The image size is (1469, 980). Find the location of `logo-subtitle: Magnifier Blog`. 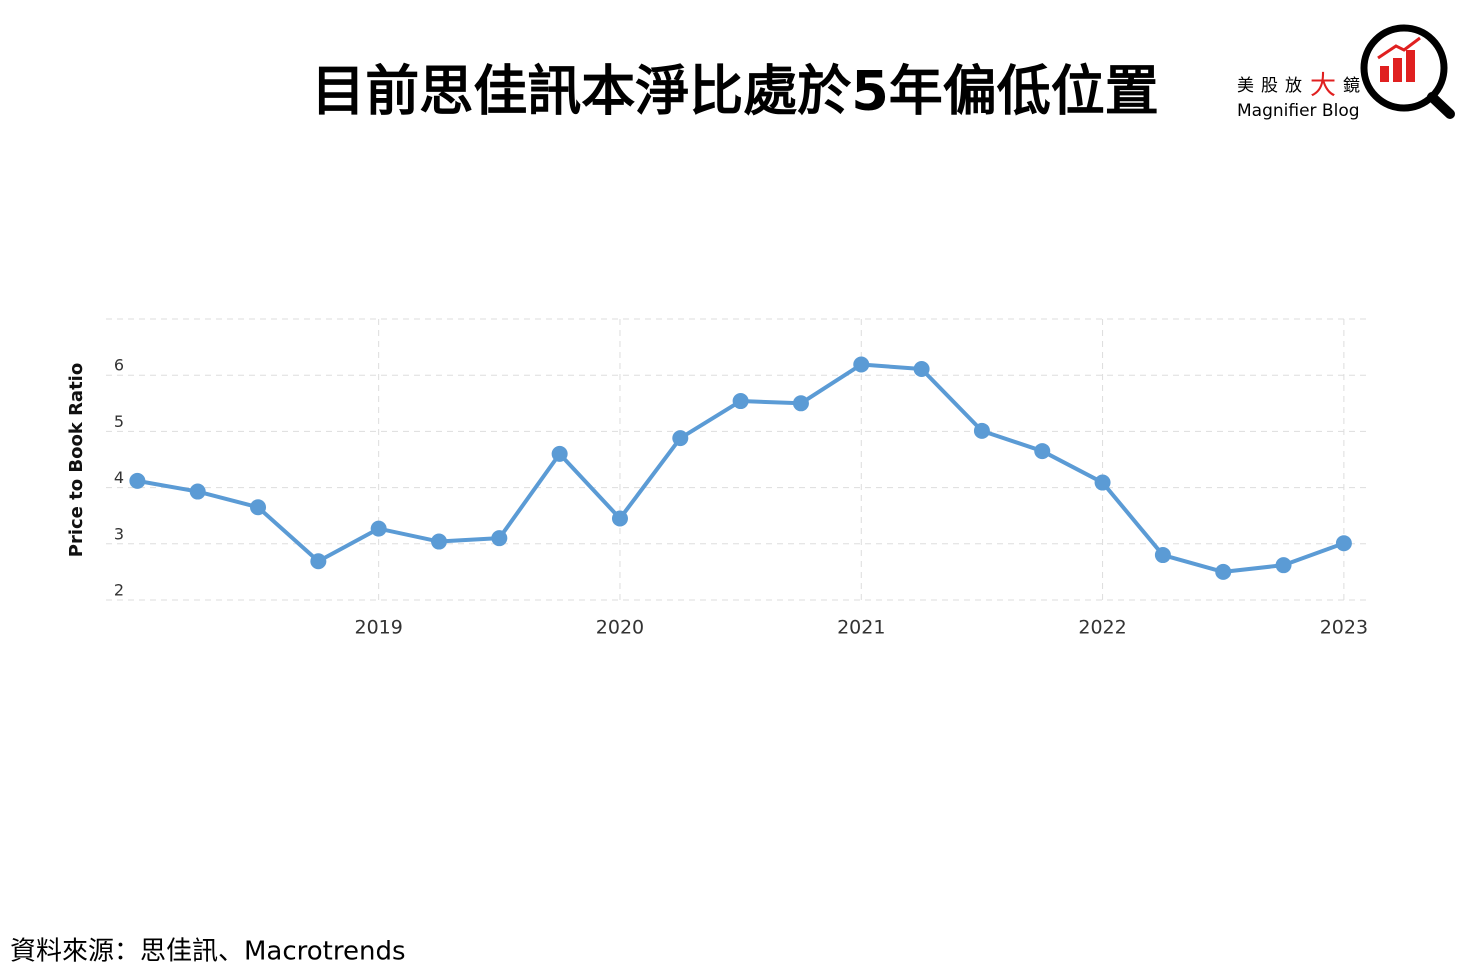

logo-subtitle: Magnifier Blog is located at coordinates (1298, 111).